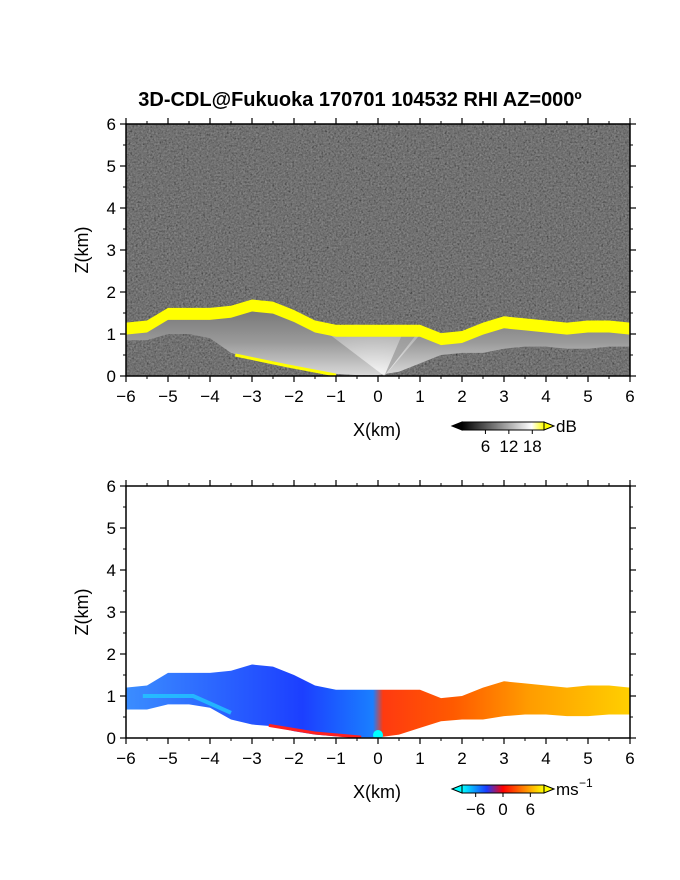  I want to click on low-velocity-streak, so click(187, 704).